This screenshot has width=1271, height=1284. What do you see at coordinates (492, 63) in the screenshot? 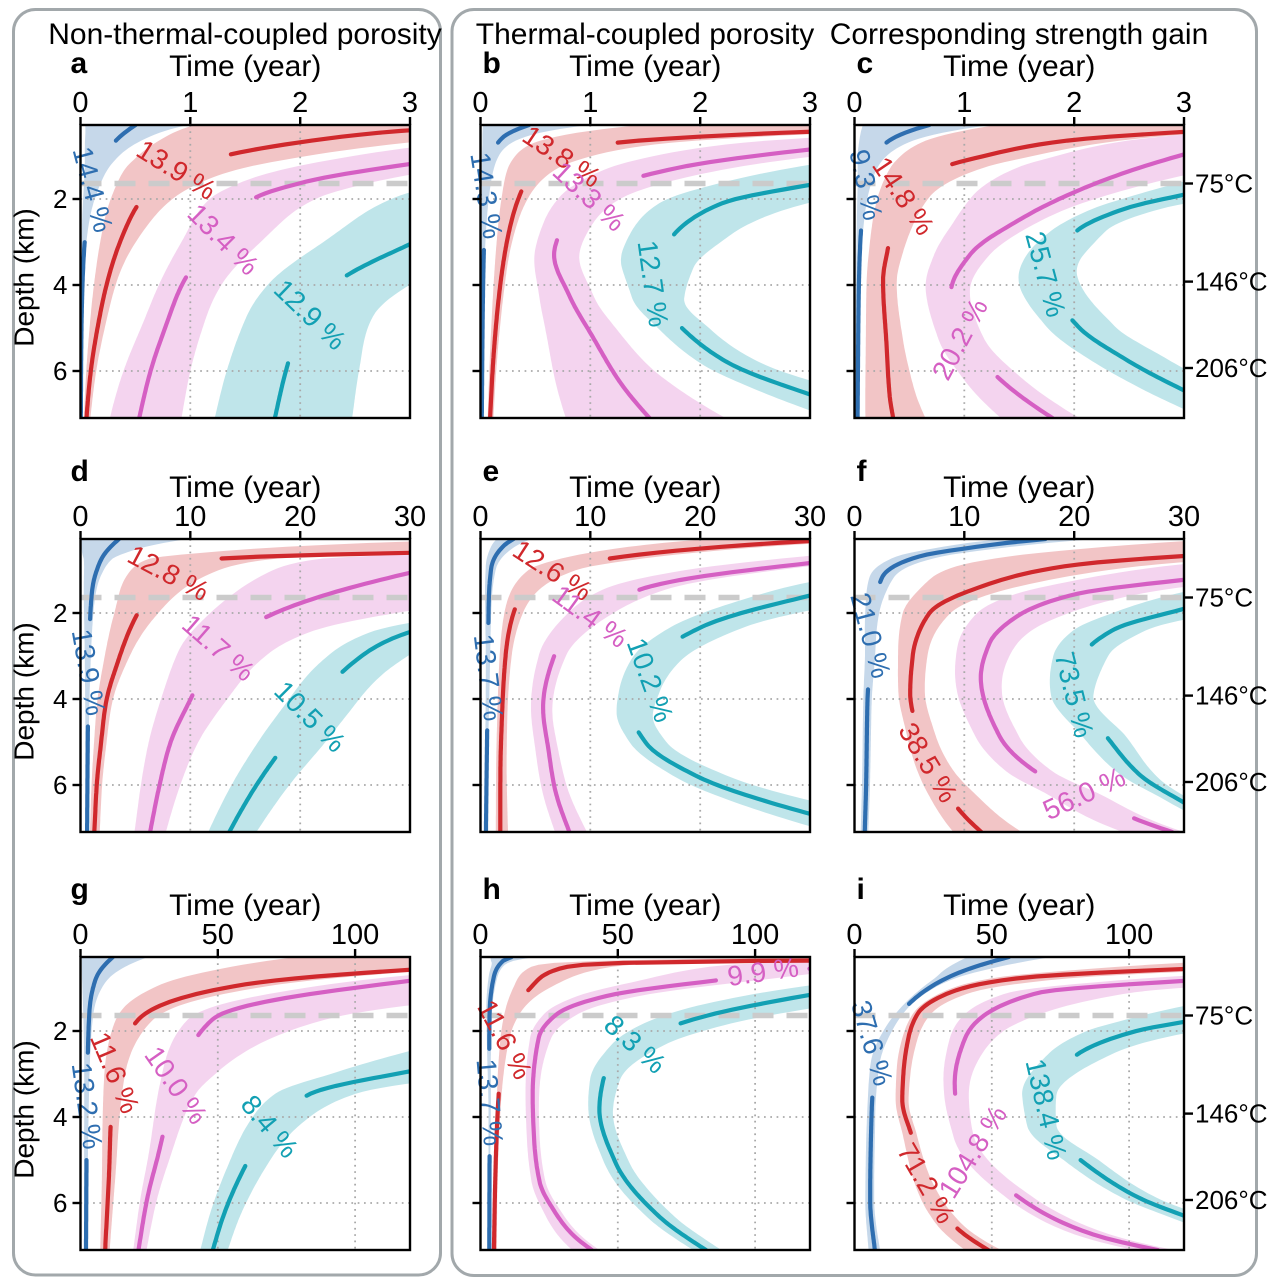
I see `svg-text: b` at bounding box center [492, 63].